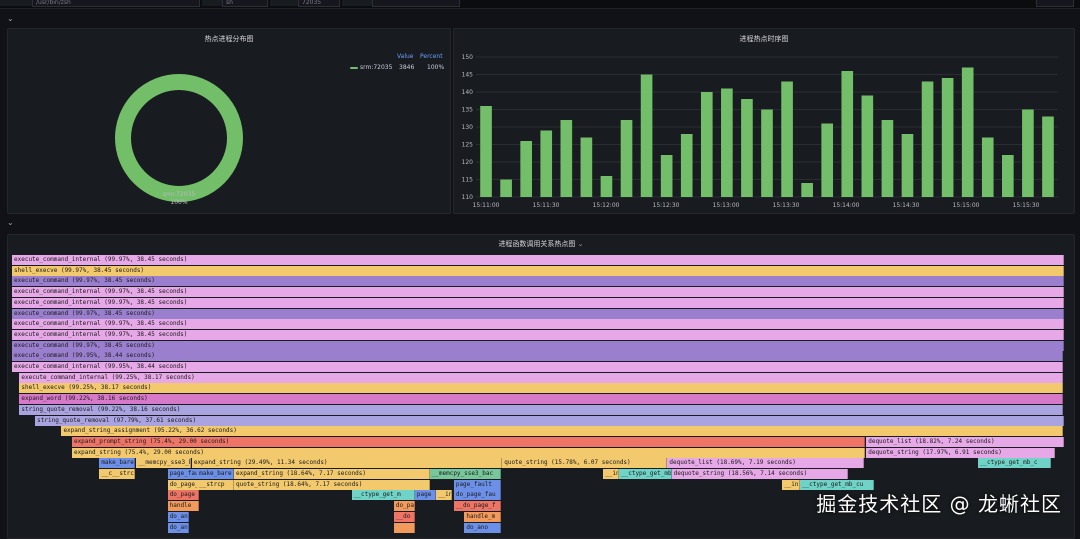  Describe the element at coordinates (465, 474) in the screenshot. I see `flame-frame: __memcpy_sse3_bac` at that location.